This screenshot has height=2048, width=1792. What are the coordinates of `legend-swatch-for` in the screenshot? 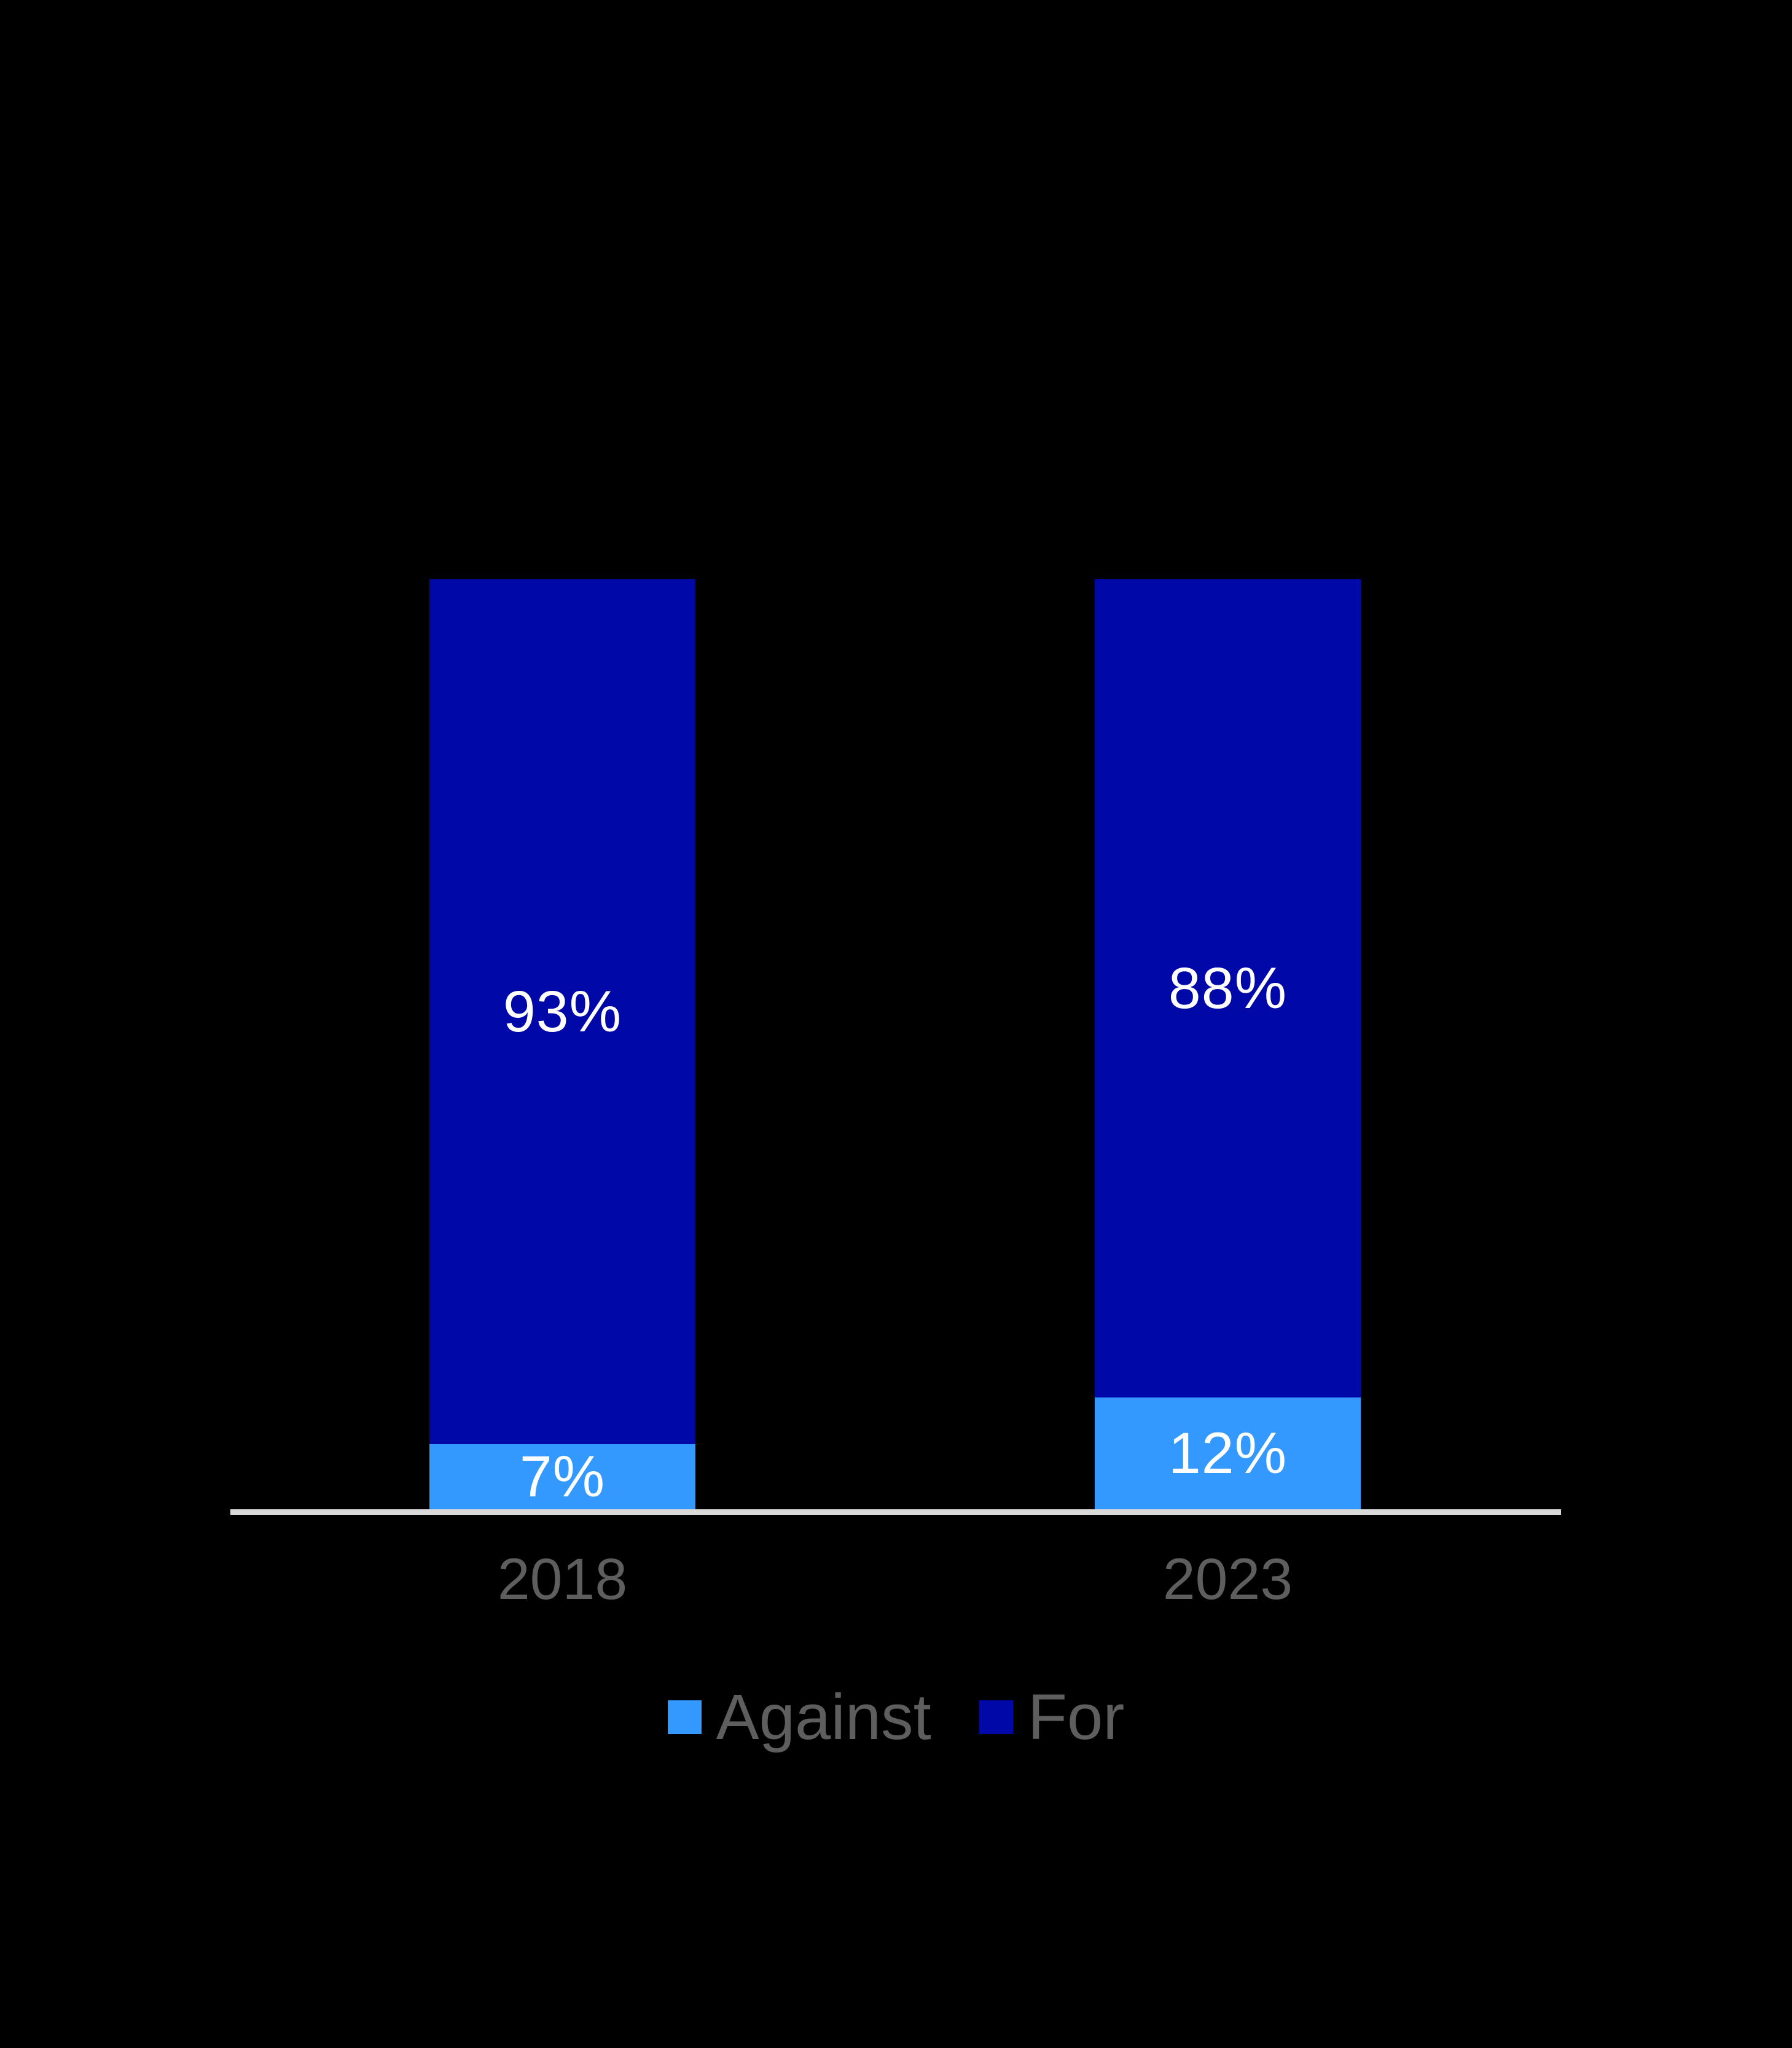 It's located at (996, 1717).